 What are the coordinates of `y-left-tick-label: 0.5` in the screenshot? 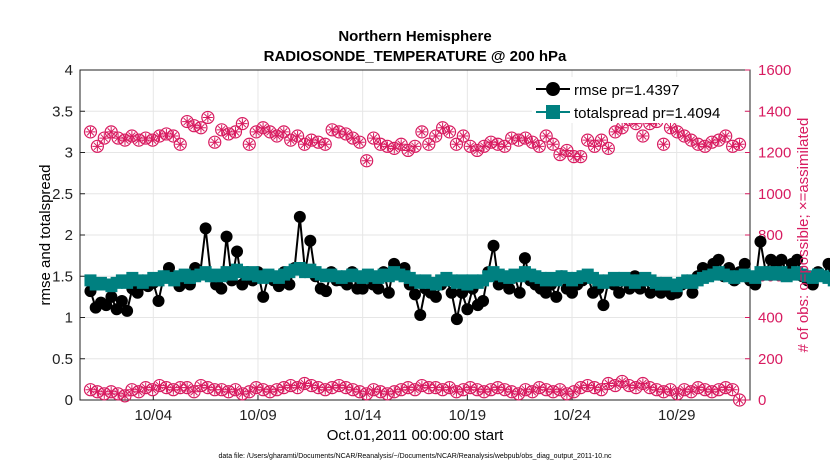 It's located at (62, 359).